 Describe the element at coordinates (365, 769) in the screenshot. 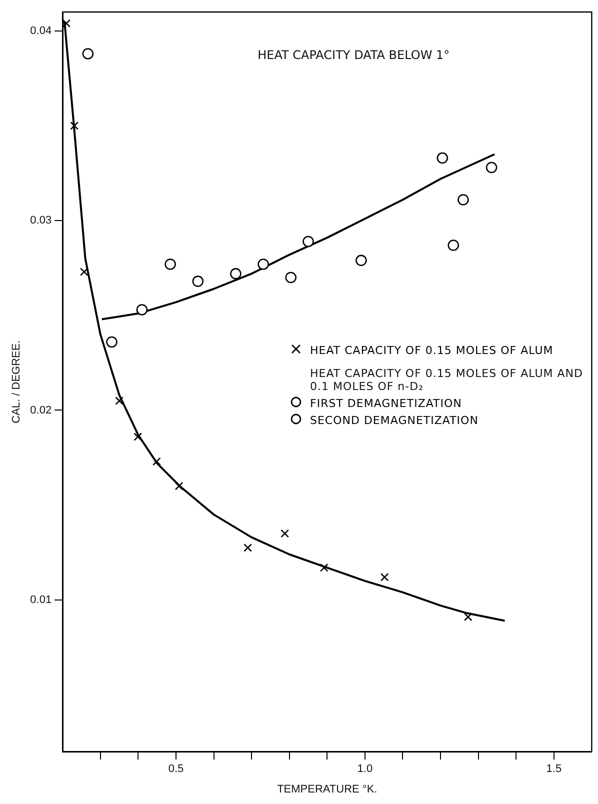

I see `x-tick-label: 1.0` at that location.